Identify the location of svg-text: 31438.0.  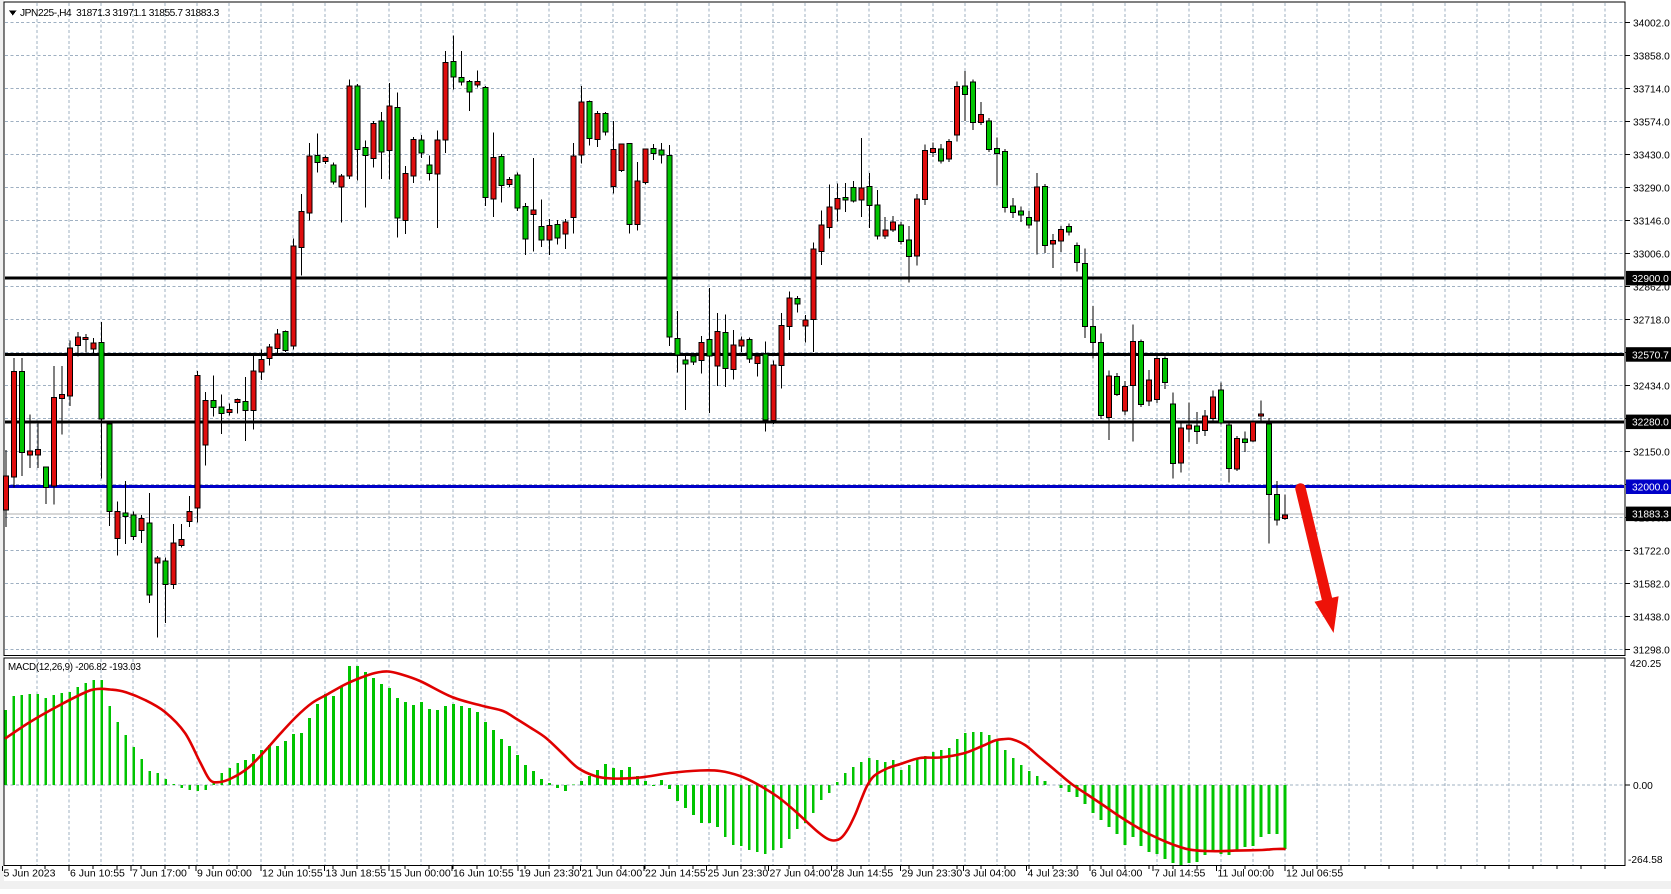
(1651, 617).